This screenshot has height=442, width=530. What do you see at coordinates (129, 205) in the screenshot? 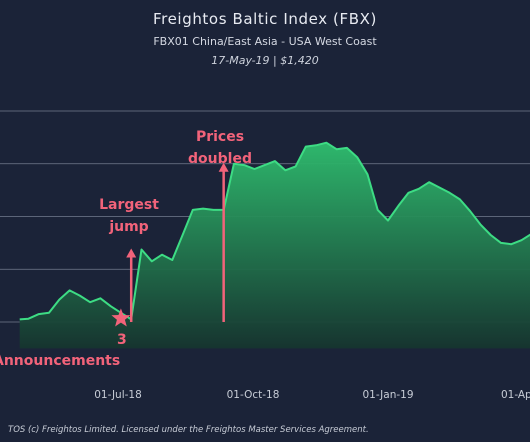
I see `annotation-largest-jump-line-0: Largest` at bounding box center [129, 205].